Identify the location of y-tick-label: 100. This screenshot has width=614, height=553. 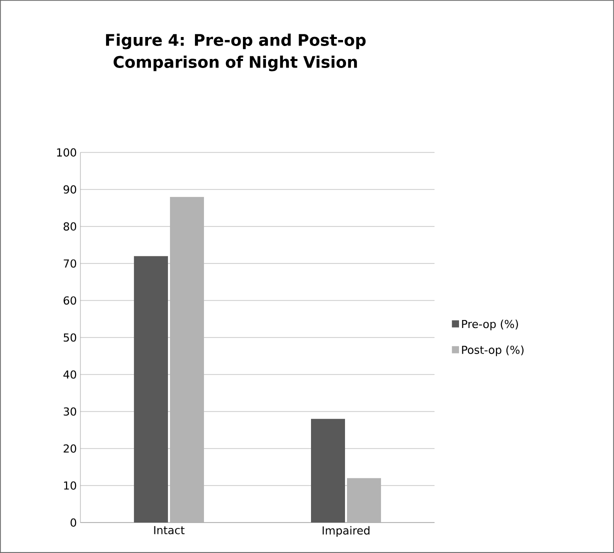
(66, 152).